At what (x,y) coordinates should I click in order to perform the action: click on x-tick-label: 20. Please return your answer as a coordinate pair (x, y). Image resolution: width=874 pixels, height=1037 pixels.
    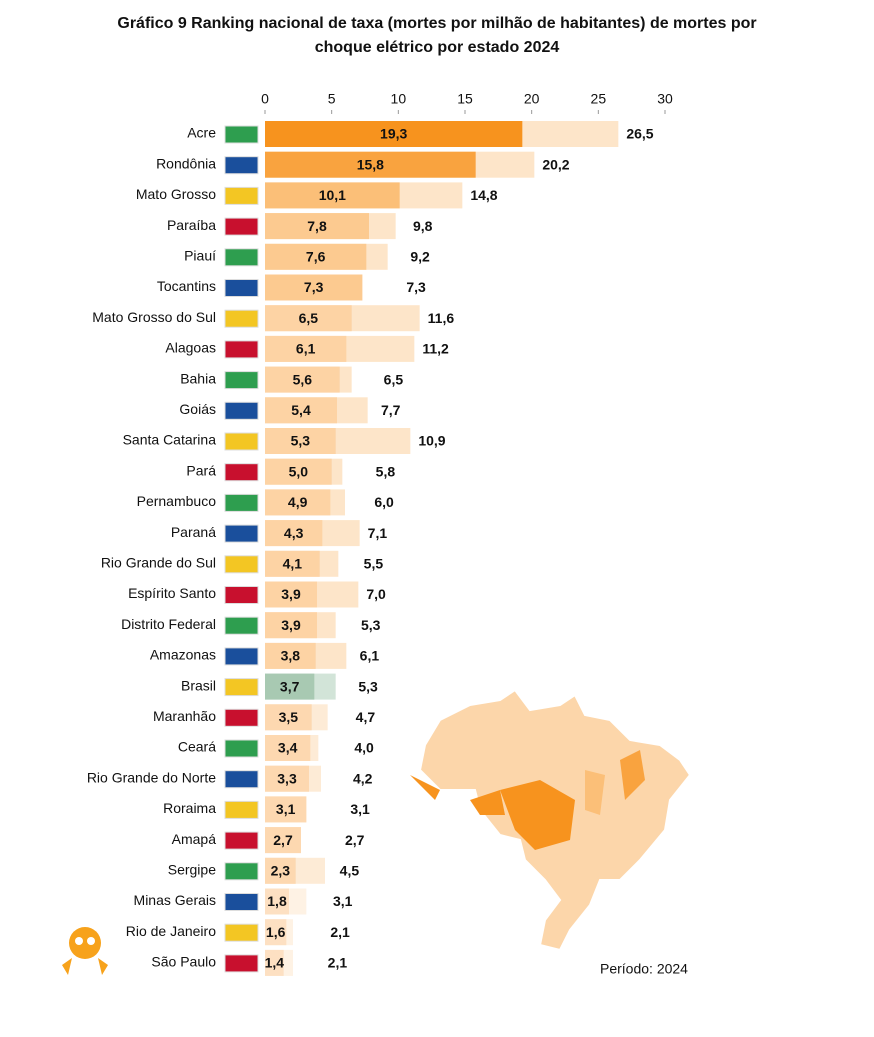
    Looking at the image, I should click on (532, 99).